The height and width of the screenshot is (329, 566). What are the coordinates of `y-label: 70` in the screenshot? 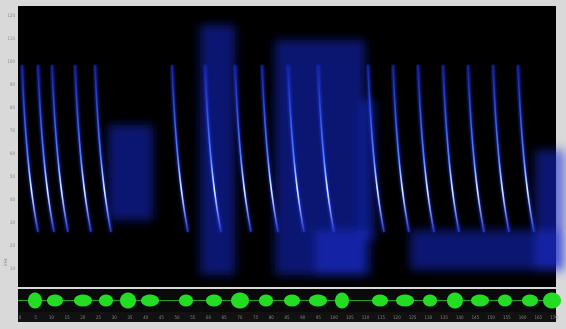 It's located at (13, 130).